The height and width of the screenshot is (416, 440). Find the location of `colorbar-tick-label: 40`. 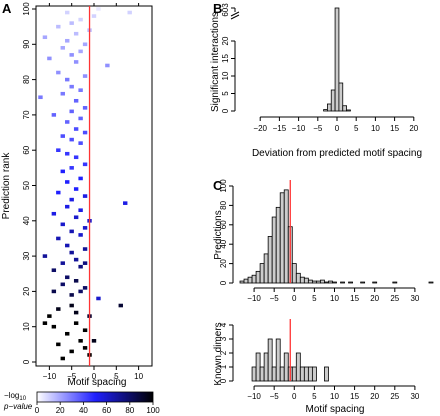

colorbar-tick-label: 40 is located at coordinates (83, 410).